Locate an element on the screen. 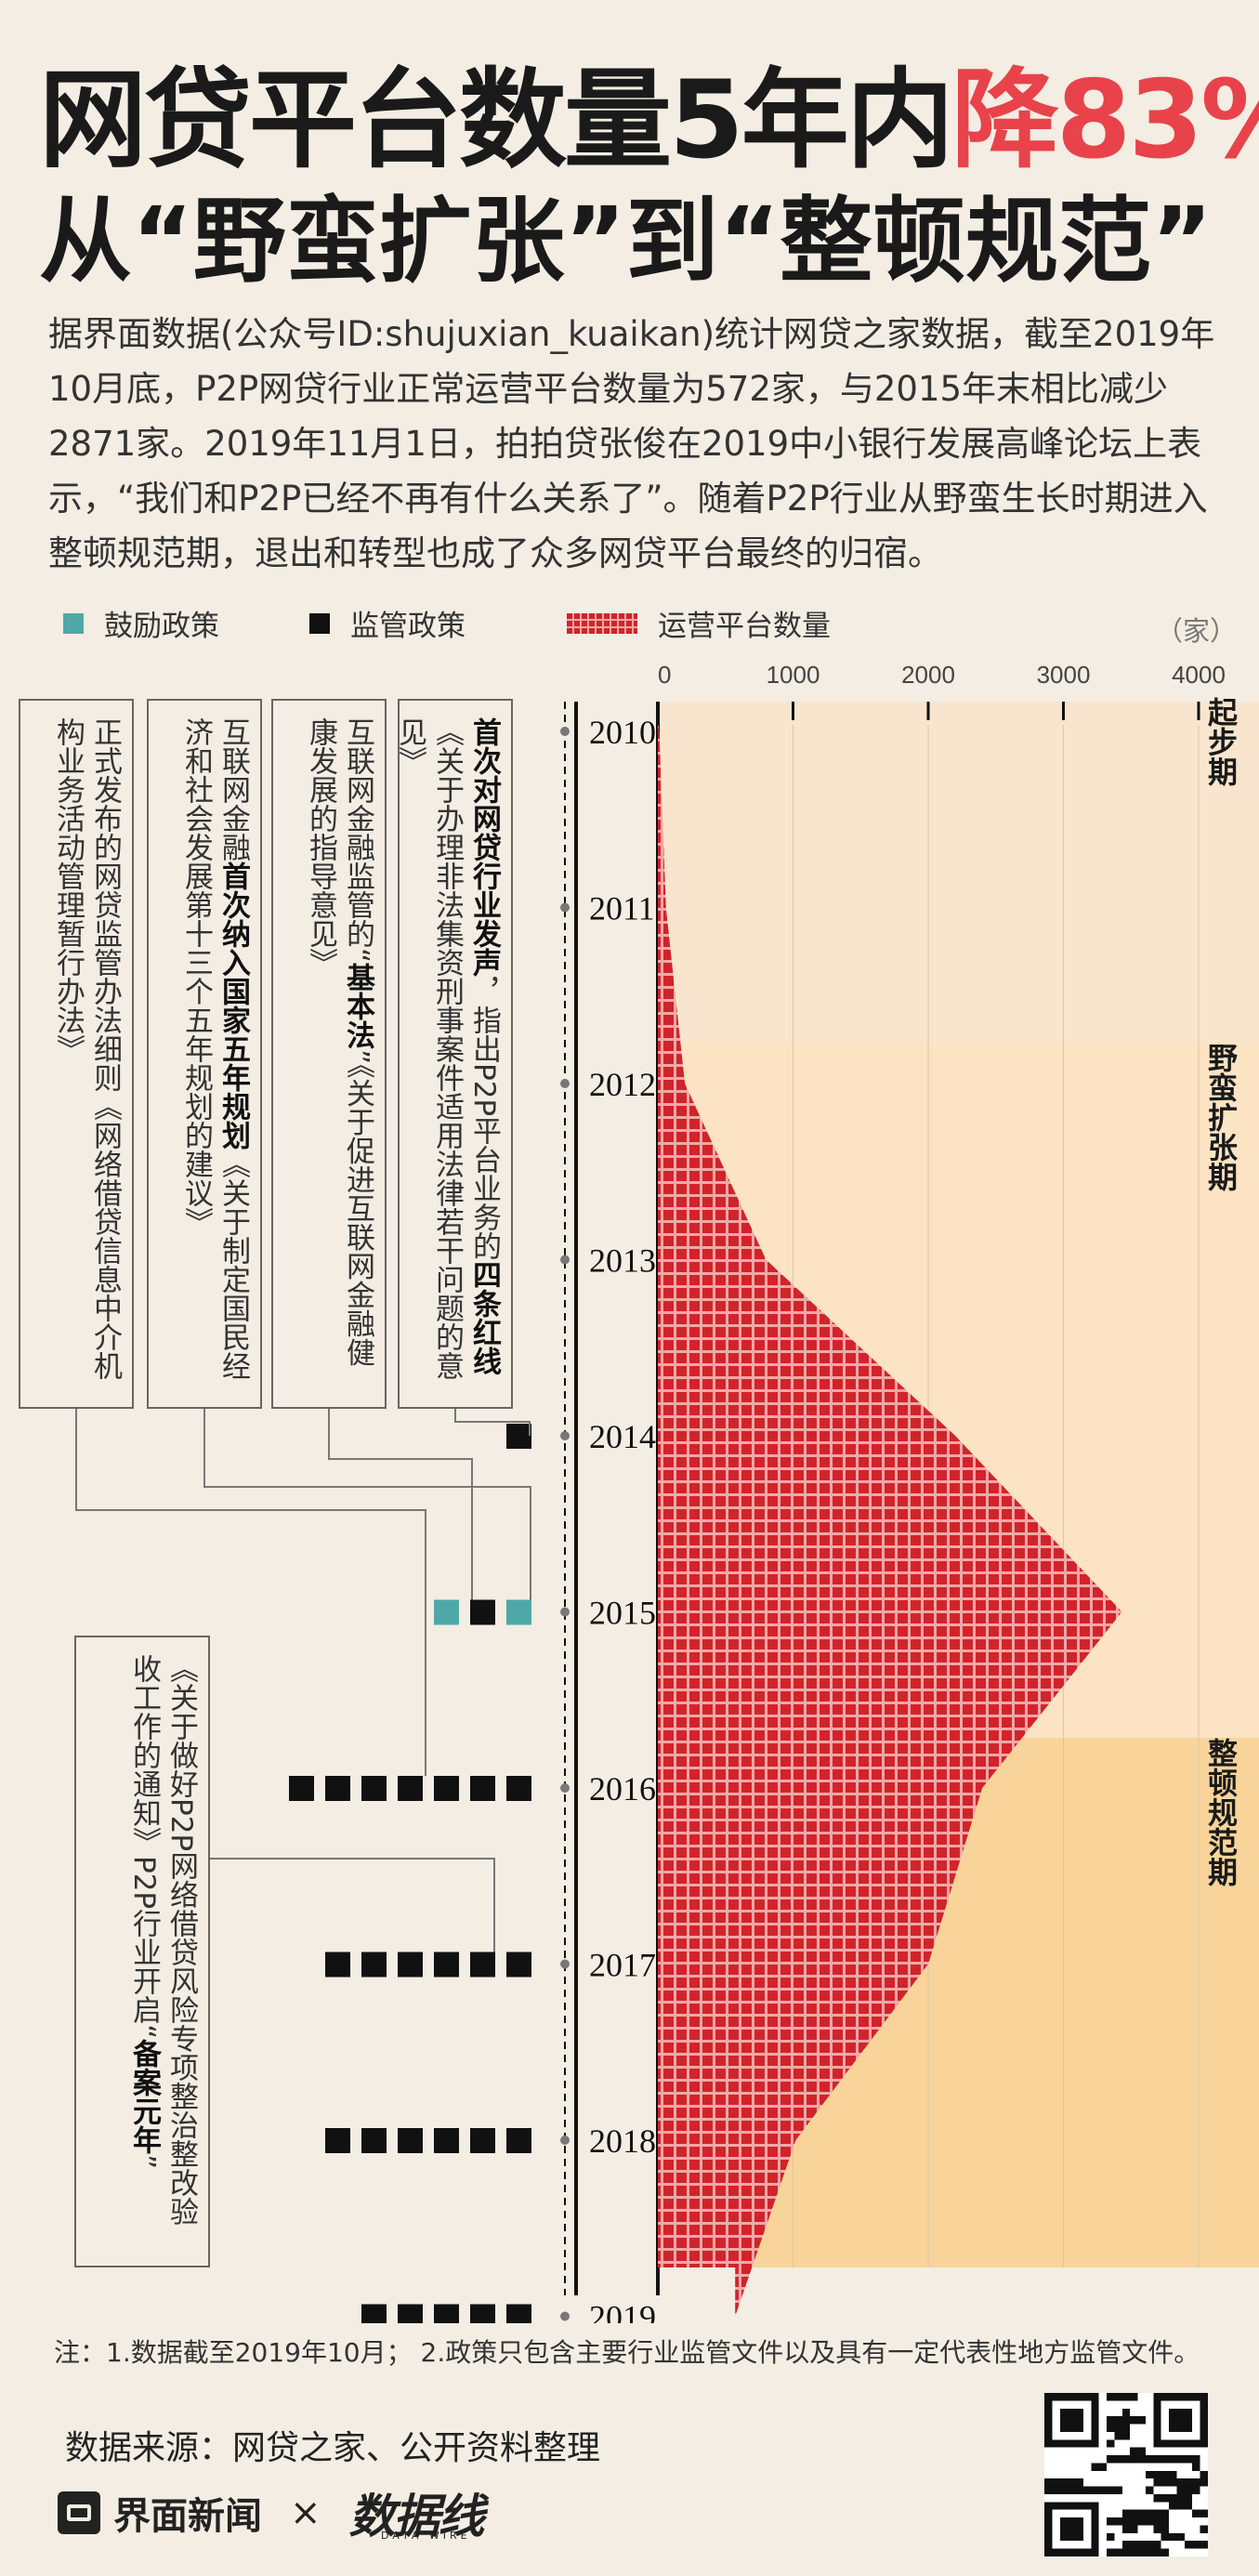 This screenshot has width=1259, height=2576. unit-label: （家） is located at coordinates (1196, 631).